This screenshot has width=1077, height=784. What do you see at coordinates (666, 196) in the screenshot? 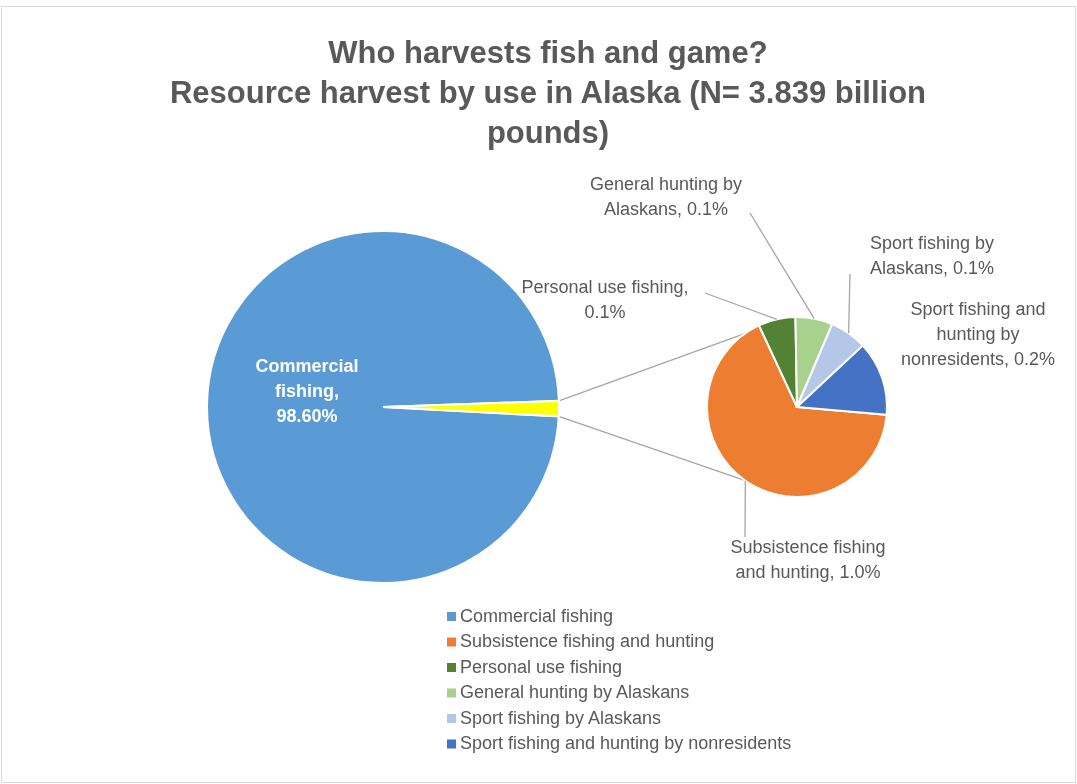
I see `data-label: General hunting by Alaskans, 0.1%` at bounding box center [666, 196].